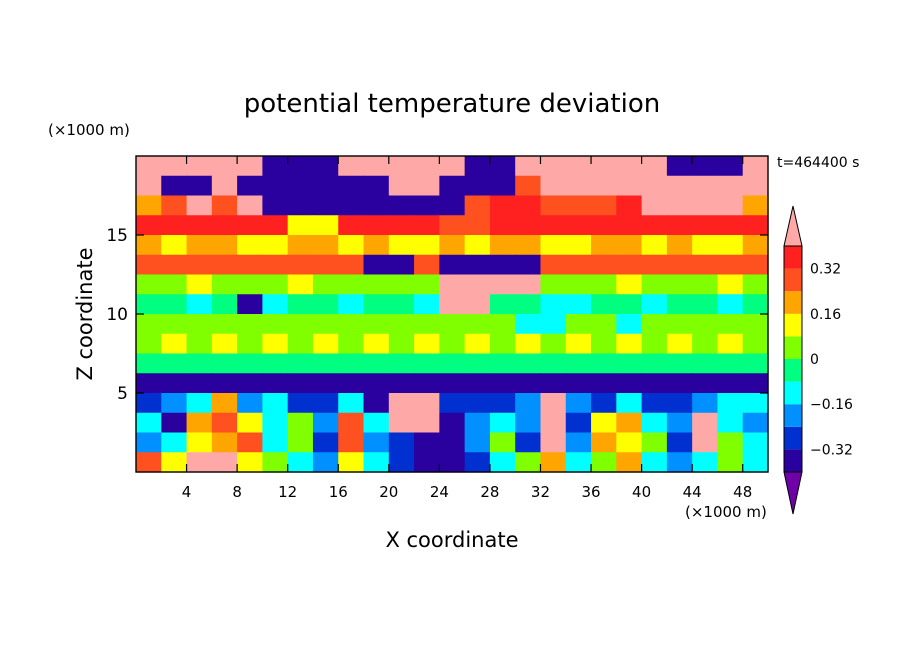  Describe the element at coordinates (117, 315) in the screenshot. I see `y-tick-label: 10` at that location.